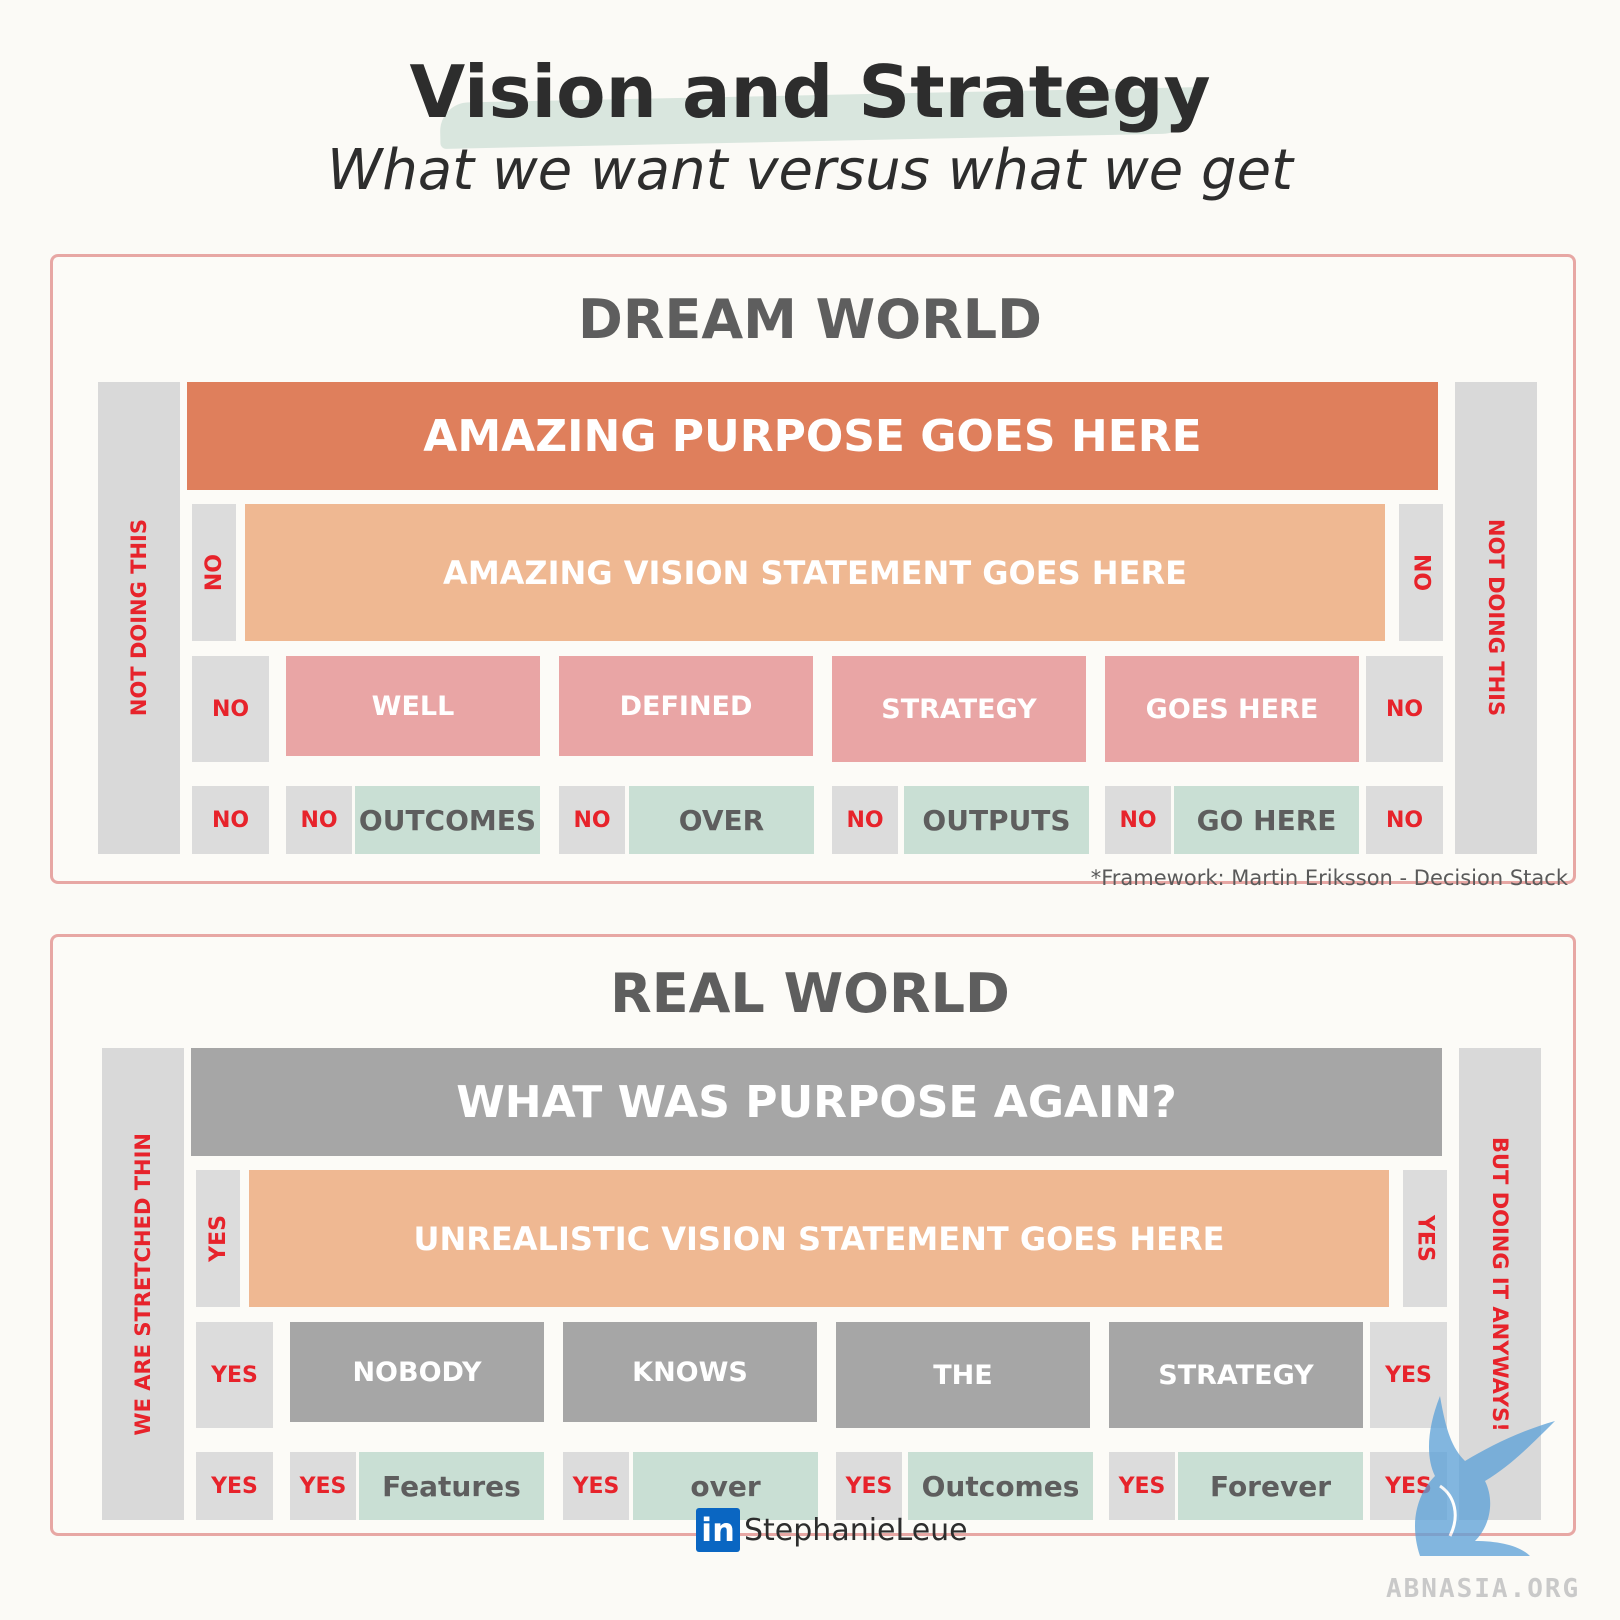 The image size is (1620, 1620). What do you see at coordinates (810, 170) in the screenshot?
I see `page-subtitle: What we want versus what we get` at bounding box center [810, 170].